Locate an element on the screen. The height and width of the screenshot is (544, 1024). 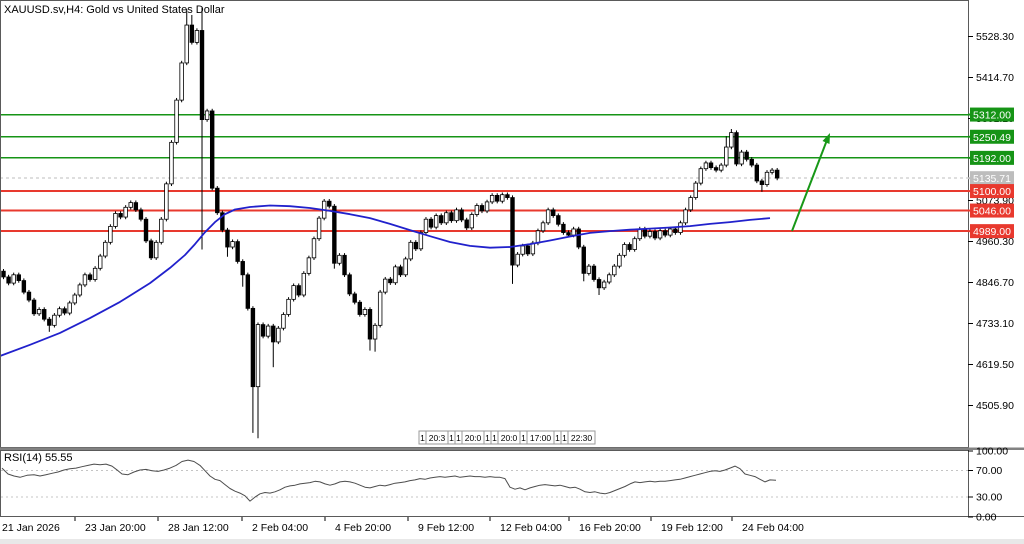
trend-arrow-line is located at coordinates (809, 185).